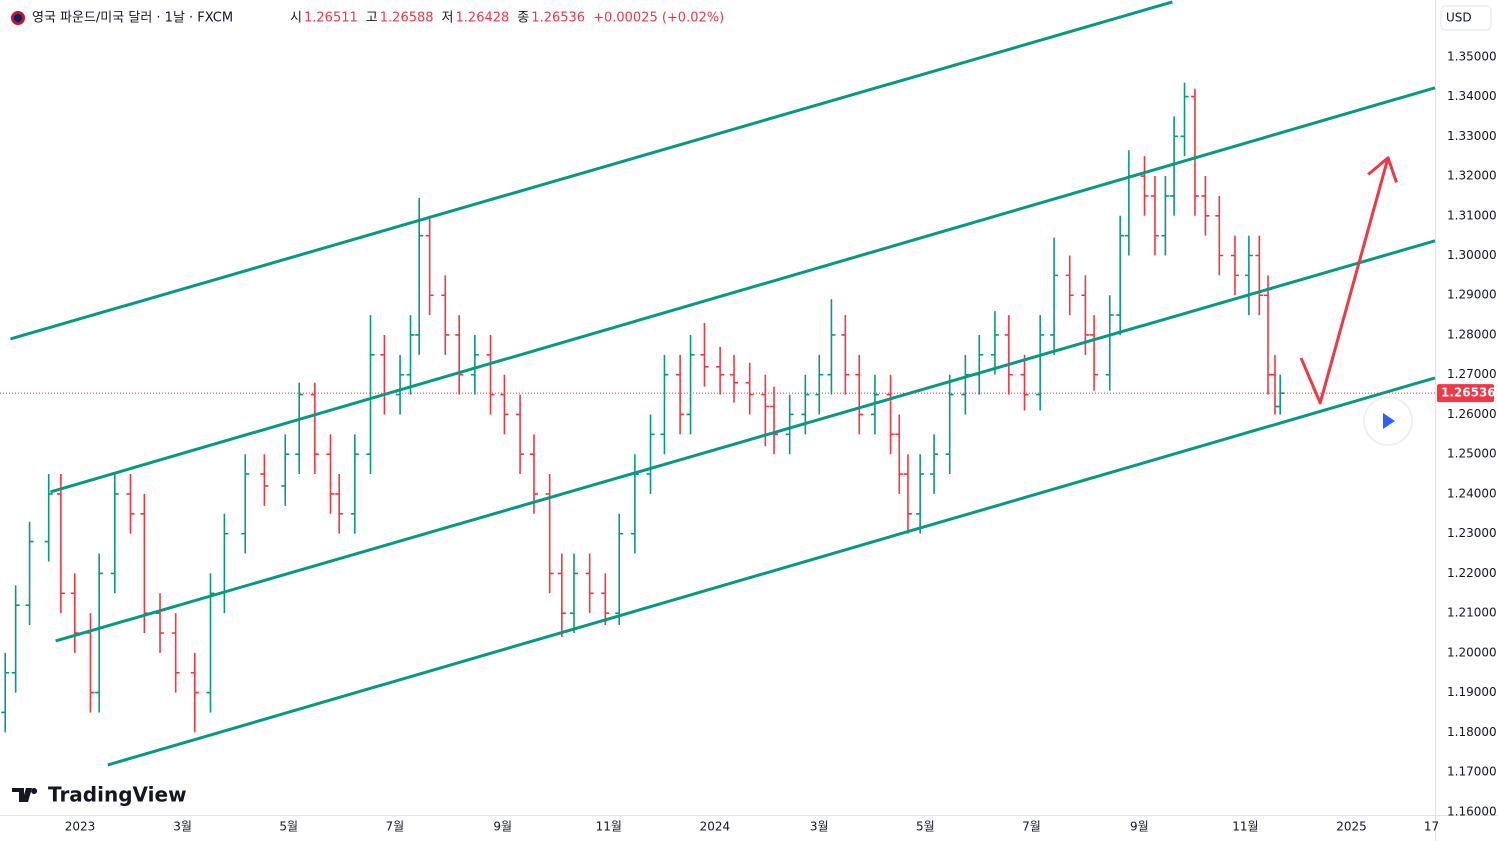  What do you see at coordinates (1472, 652) in the screenshot?
I see `y-tick-label: 1.20000` at bounding box center [1472, 652].